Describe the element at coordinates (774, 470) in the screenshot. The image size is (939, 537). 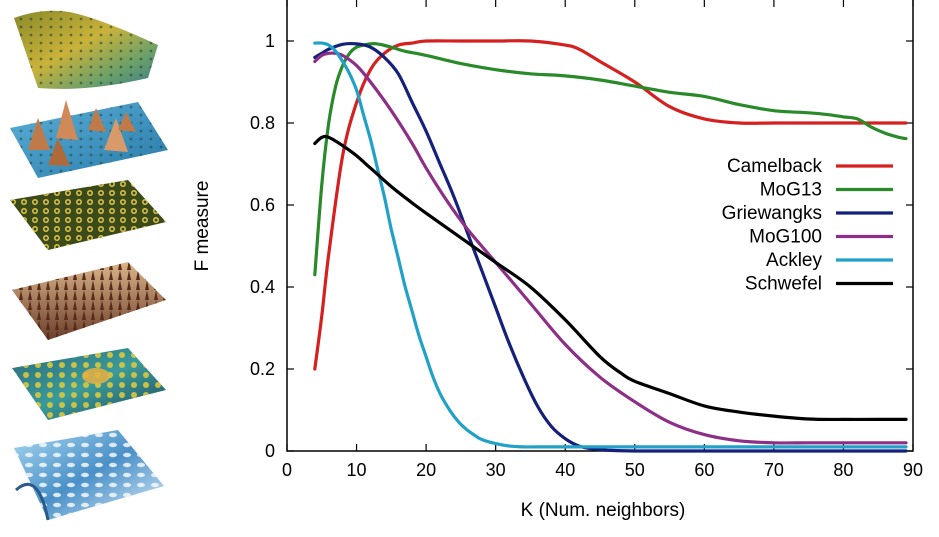
I see `x-tick-label: 70` at that location.